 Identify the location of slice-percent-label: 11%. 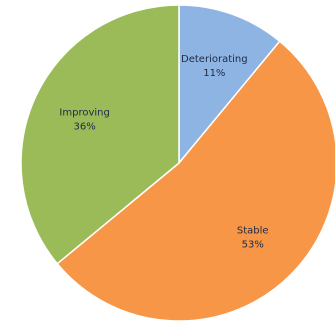
(214, 73).